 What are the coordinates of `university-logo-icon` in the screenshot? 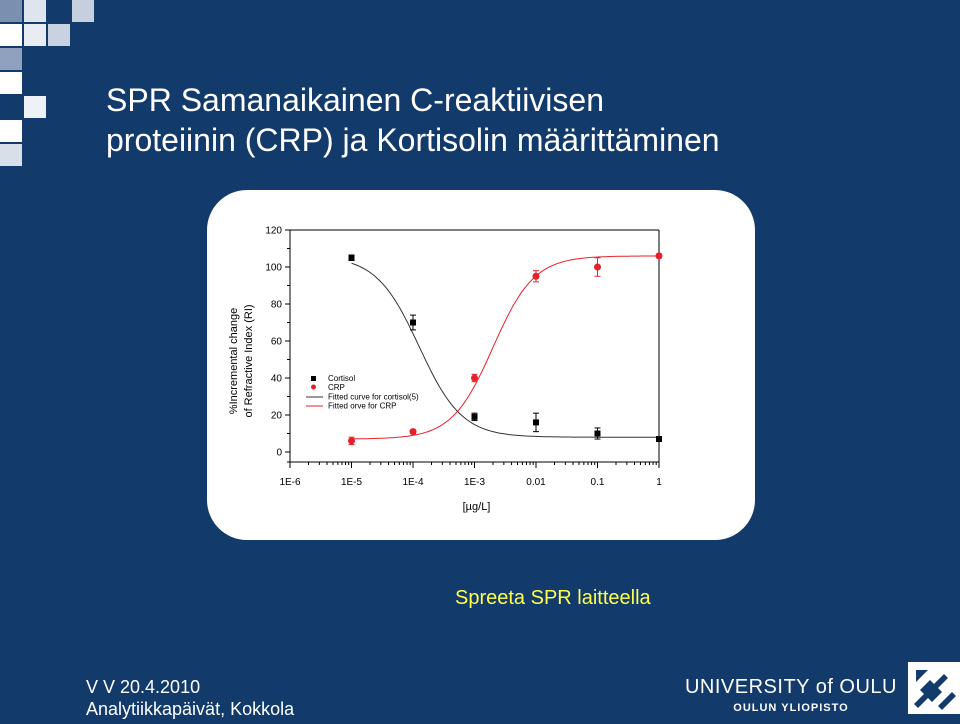 It's located at (934, 688).